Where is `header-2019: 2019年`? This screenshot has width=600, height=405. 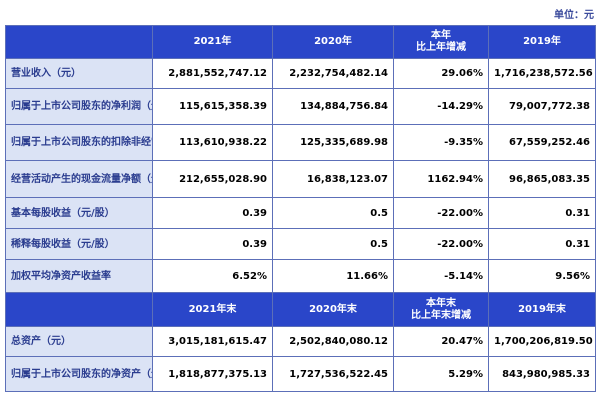 header-2019: 2019年 is located at coordinates (542, 42).